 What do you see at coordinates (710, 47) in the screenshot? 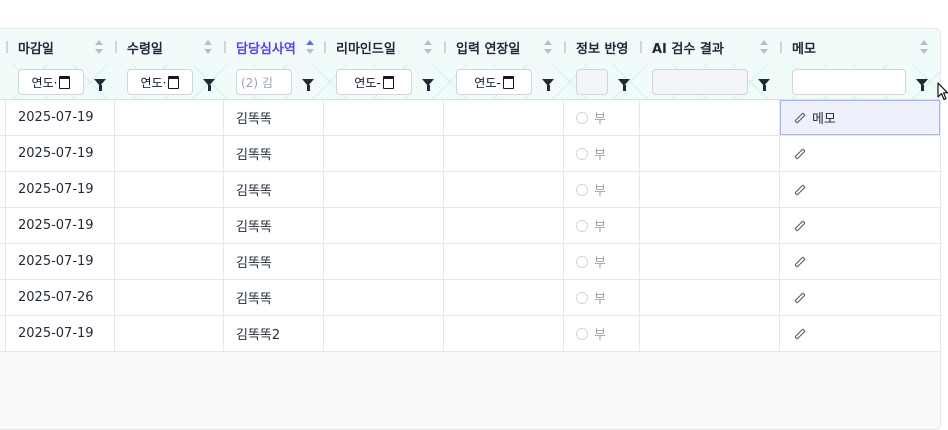
I see `col-header-ai-review: AI 검수 결과` at bounding box center [710, 47].